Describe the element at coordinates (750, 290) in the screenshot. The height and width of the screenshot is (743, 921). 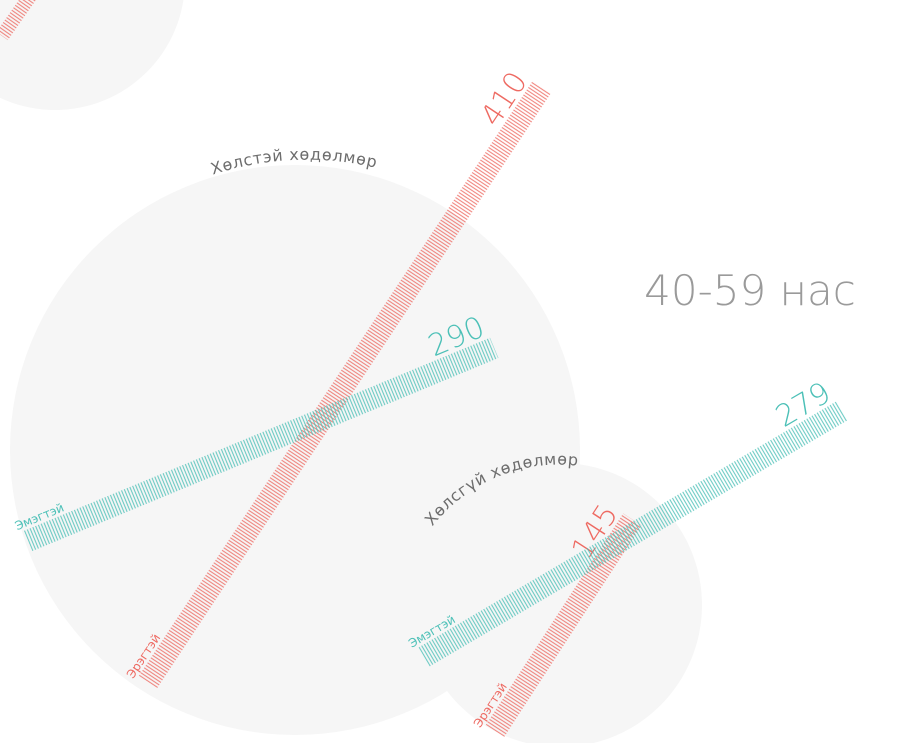
I see `age-group-title: 40-59 нас` at that location.